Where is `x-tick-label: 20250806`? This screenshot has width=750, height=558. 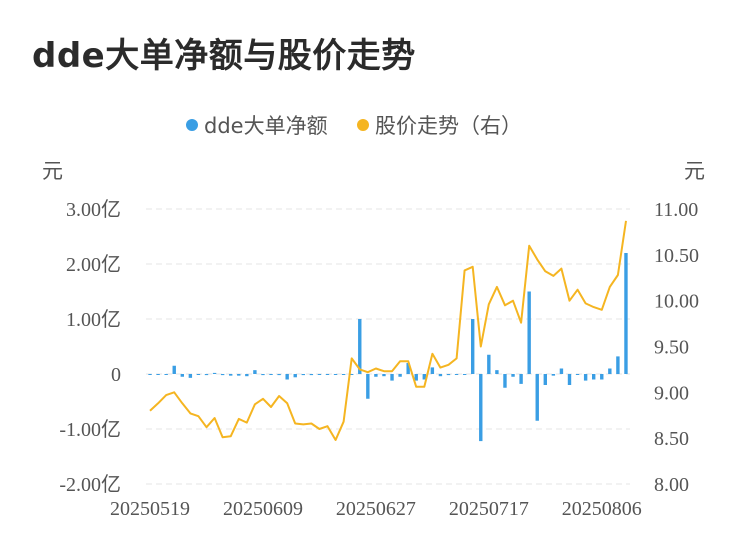 x-tick-label: 20250806 is located at coordinates (602, 509).